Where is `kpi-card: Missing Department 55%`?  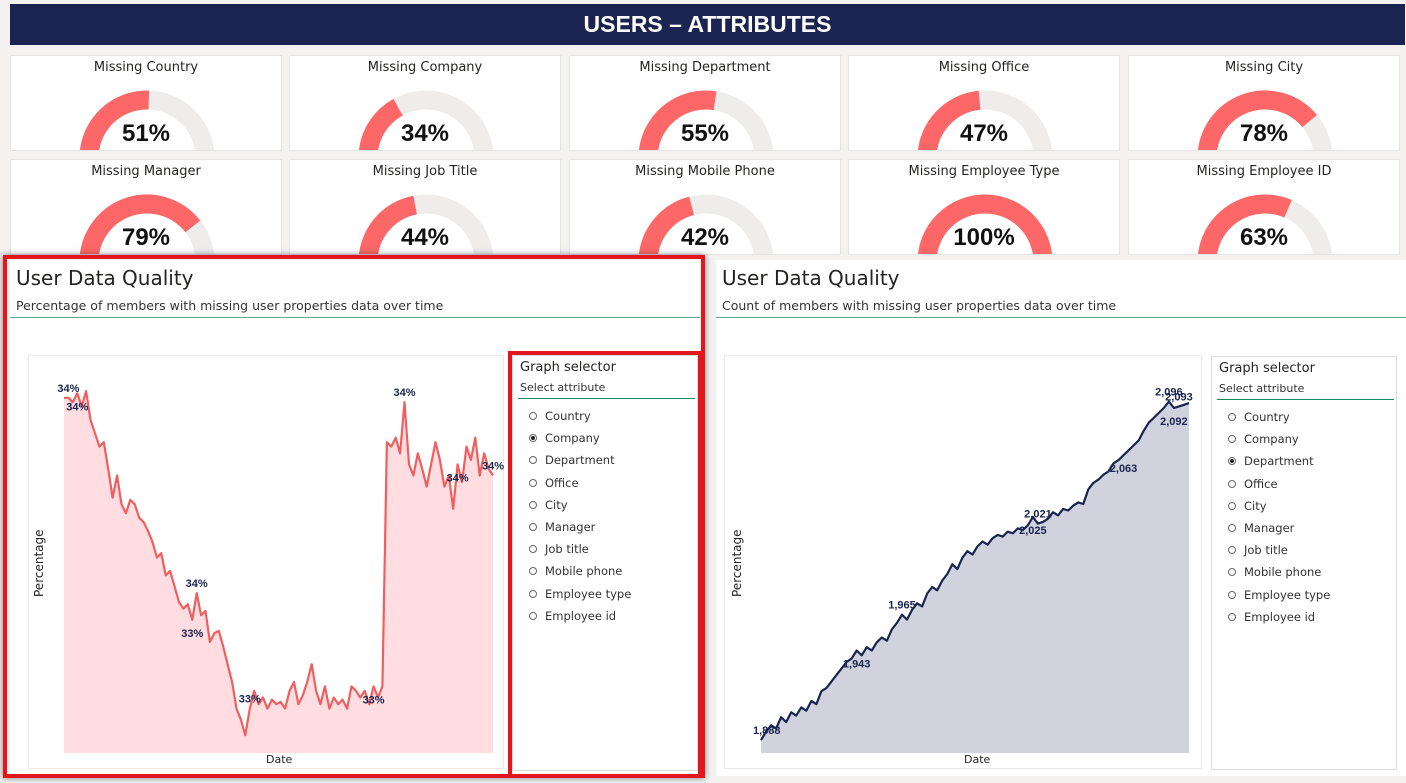 kpi-card: Missing Department 55% is located at coordinates (705, 103).